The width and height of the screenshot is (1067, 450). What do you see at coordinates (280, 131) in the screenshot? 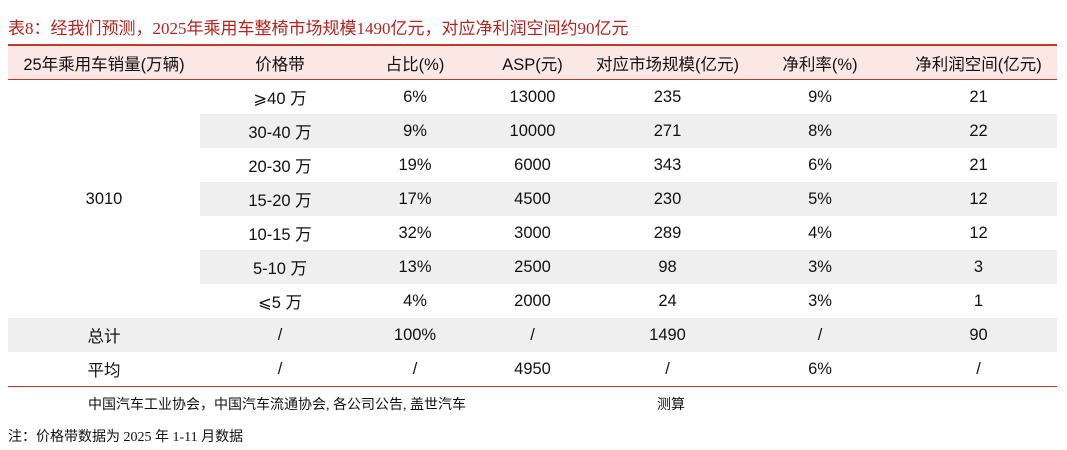
I see `table-cell: 30-40 万` at bounding box center [280, 131].